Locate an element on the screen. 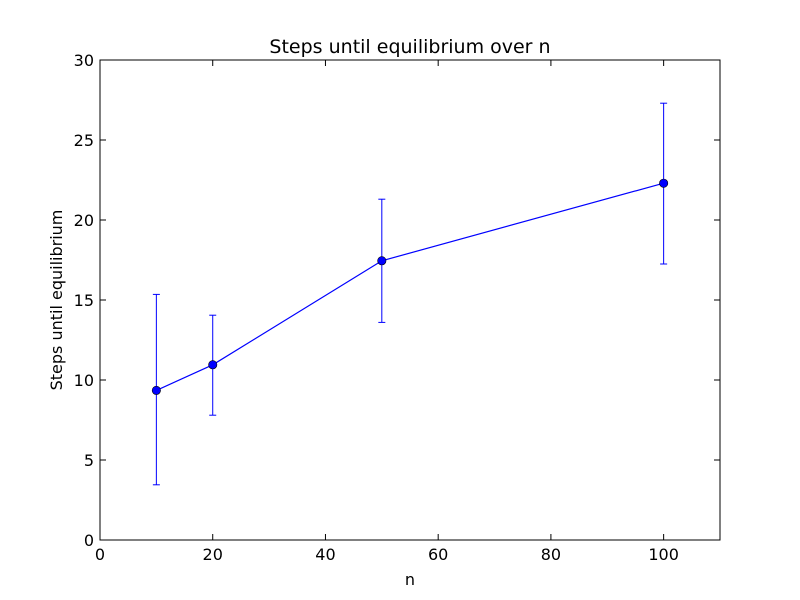 This screenshot has height=600, width=800. y-tick-label: 30 is located at coordinates (84, 60).